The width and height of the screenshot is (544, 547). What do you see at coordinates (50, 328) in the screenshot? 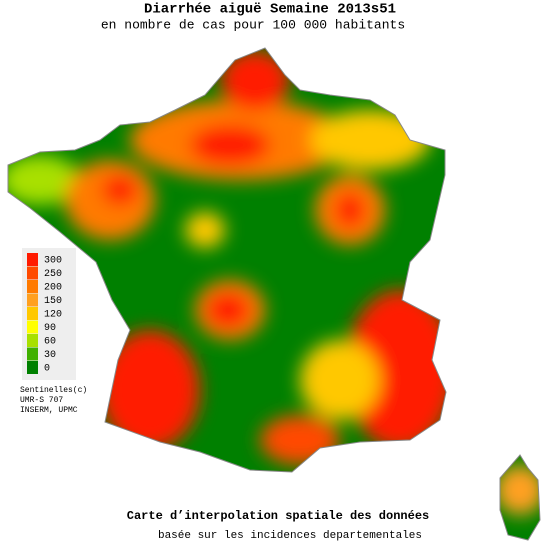
I see `legend-label: 90` at bounding box center [50, 328].